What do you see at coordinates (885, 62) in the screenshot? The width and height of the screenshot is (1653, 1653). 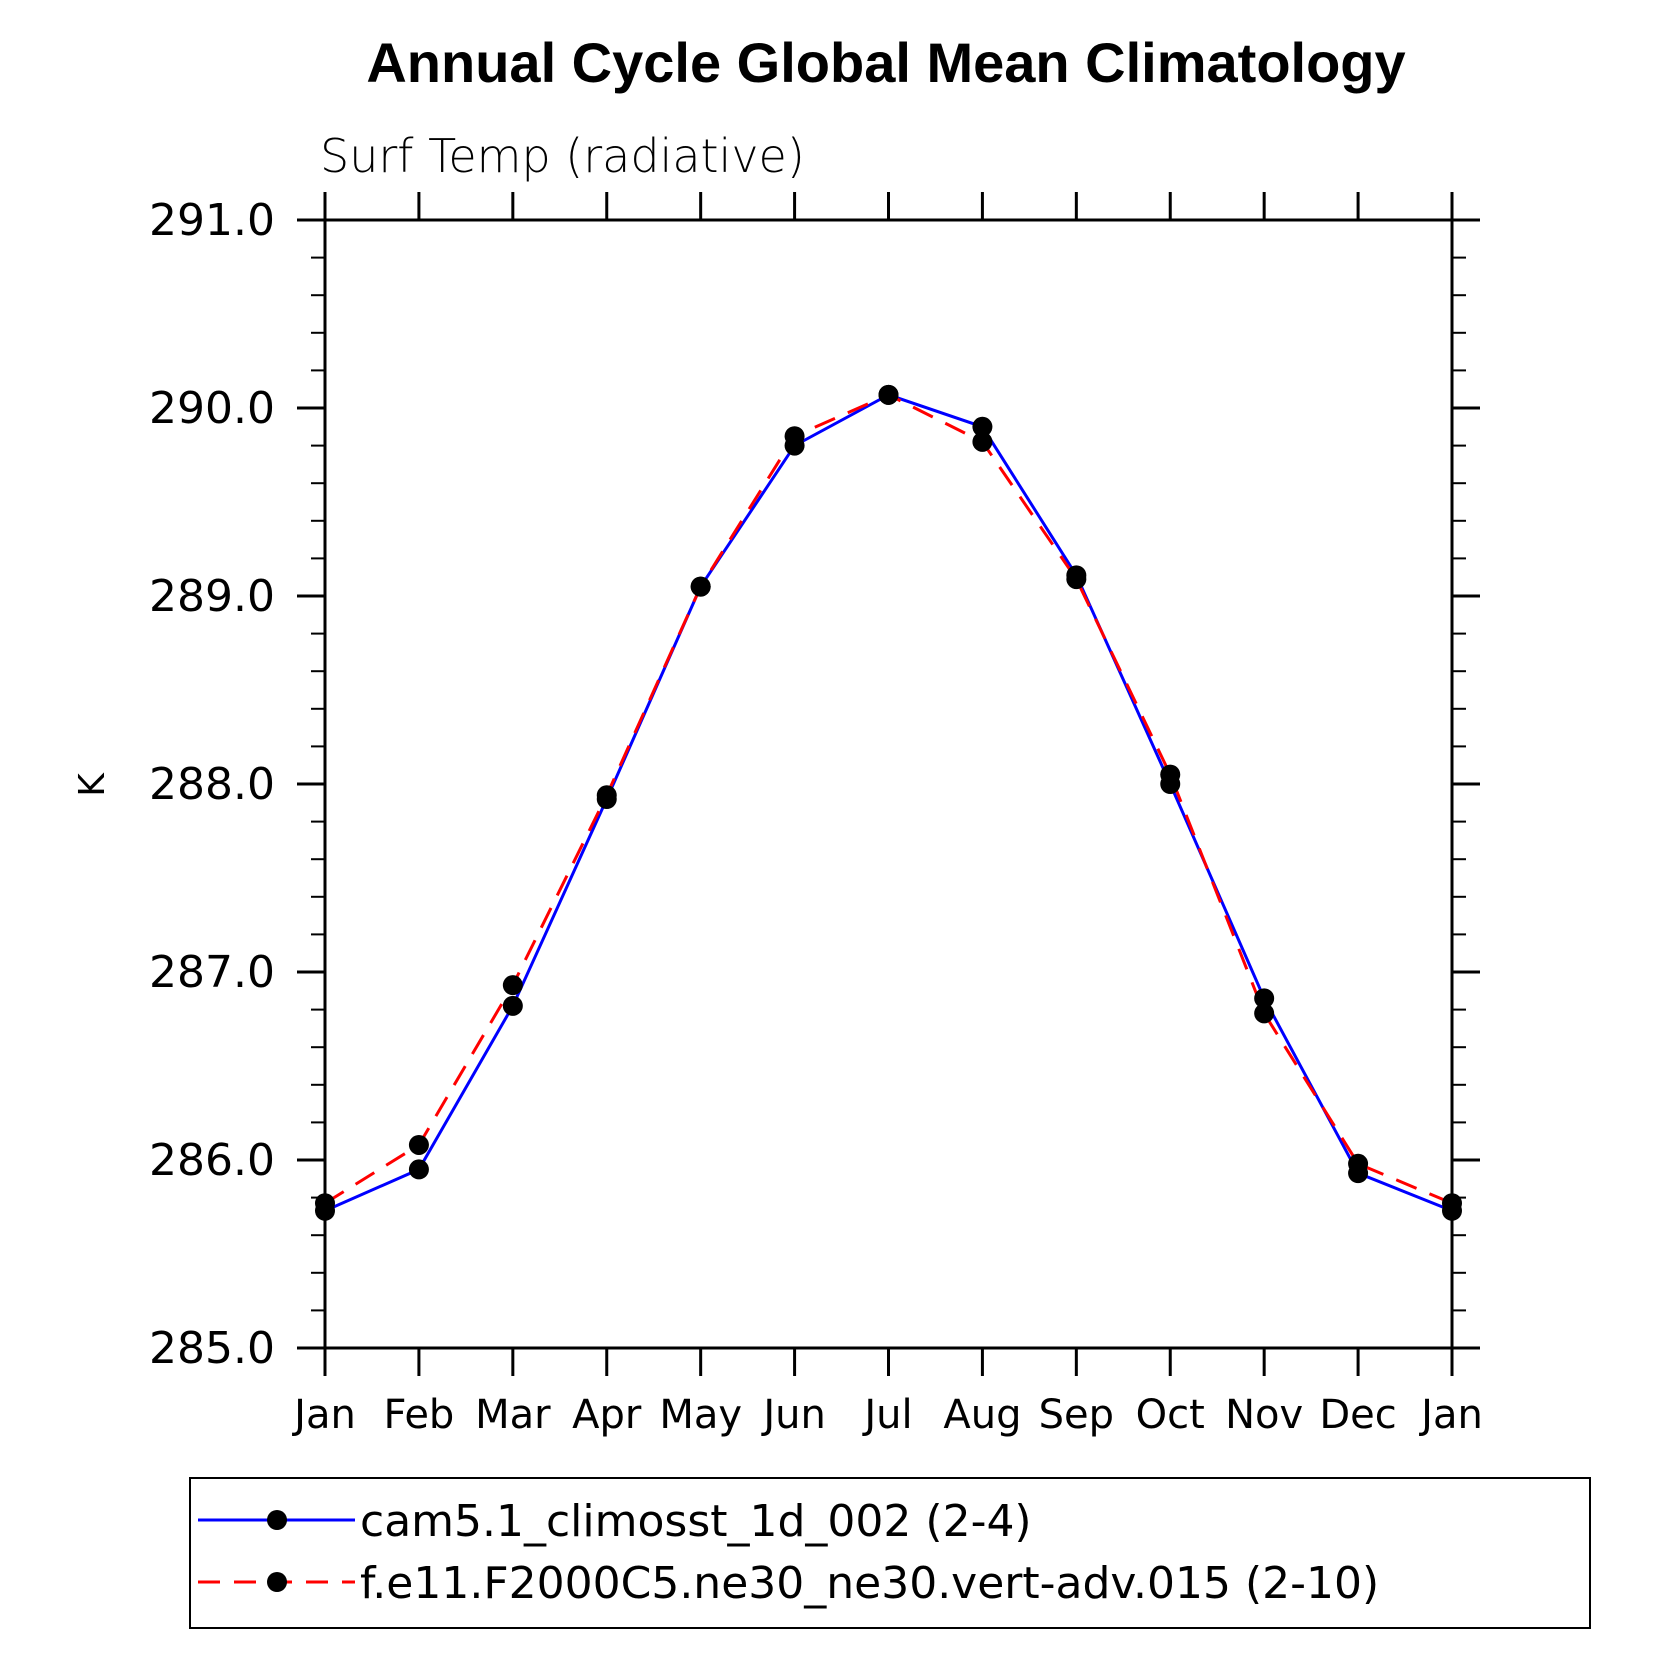 I see `chart-title: Annual Cycle Global Mean Climatology` at bounding box center [885, 62].